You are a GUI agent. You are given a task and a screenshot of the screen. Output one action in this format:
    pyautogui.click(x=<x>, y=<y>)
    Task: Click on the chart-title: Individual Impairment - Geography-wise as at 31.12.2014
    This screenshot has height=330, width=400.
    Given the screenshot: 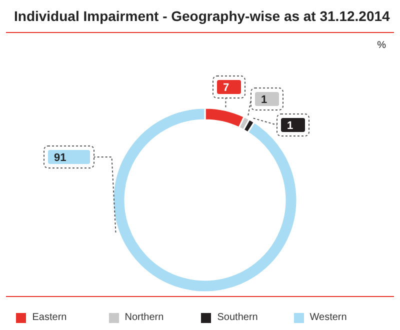 What is the action you would take?
    pyautogui.click(x=202, y=16)
    